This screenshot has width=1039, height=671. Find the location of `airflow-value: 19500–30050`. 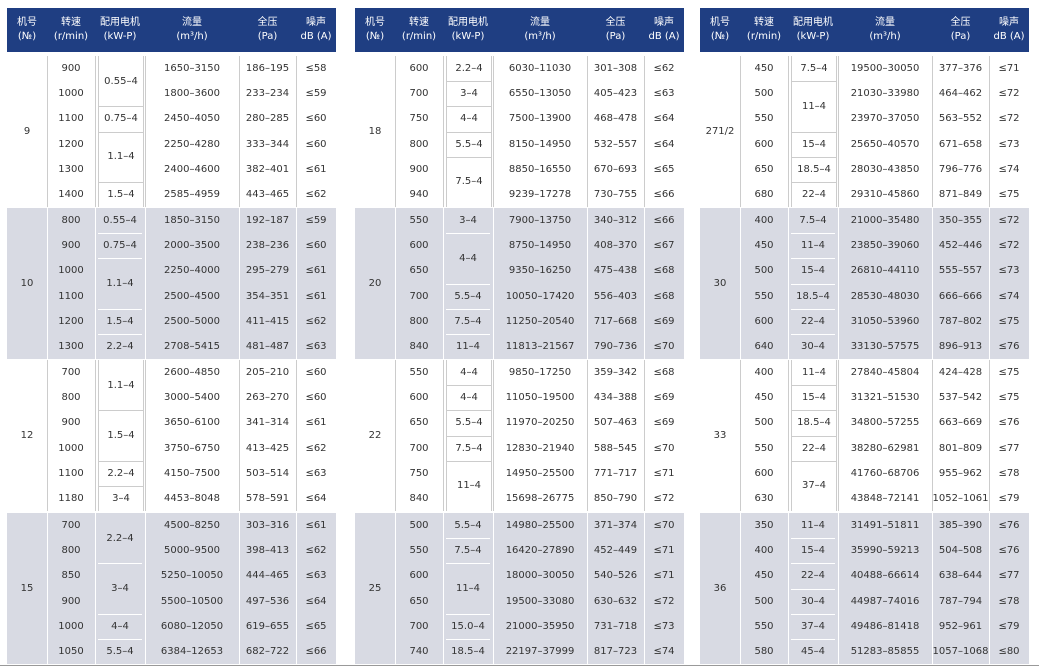

airflow-value: 19500–30050 is located at coordinates (885, 69).